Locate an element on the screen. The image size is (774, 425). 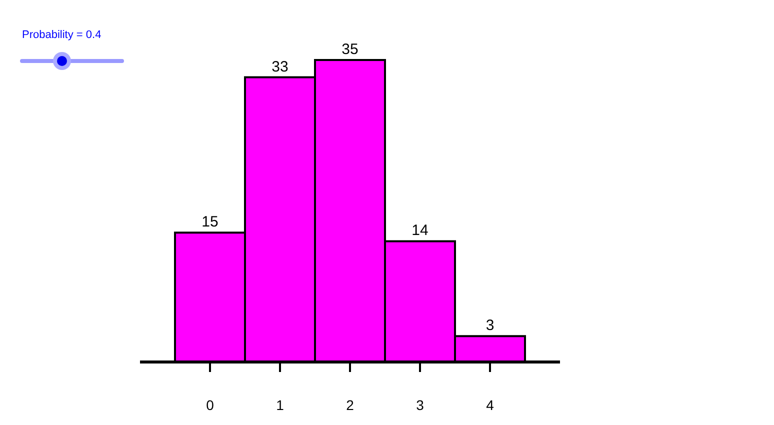
x-tick-label: 2 is located at coordinates (350, 405).